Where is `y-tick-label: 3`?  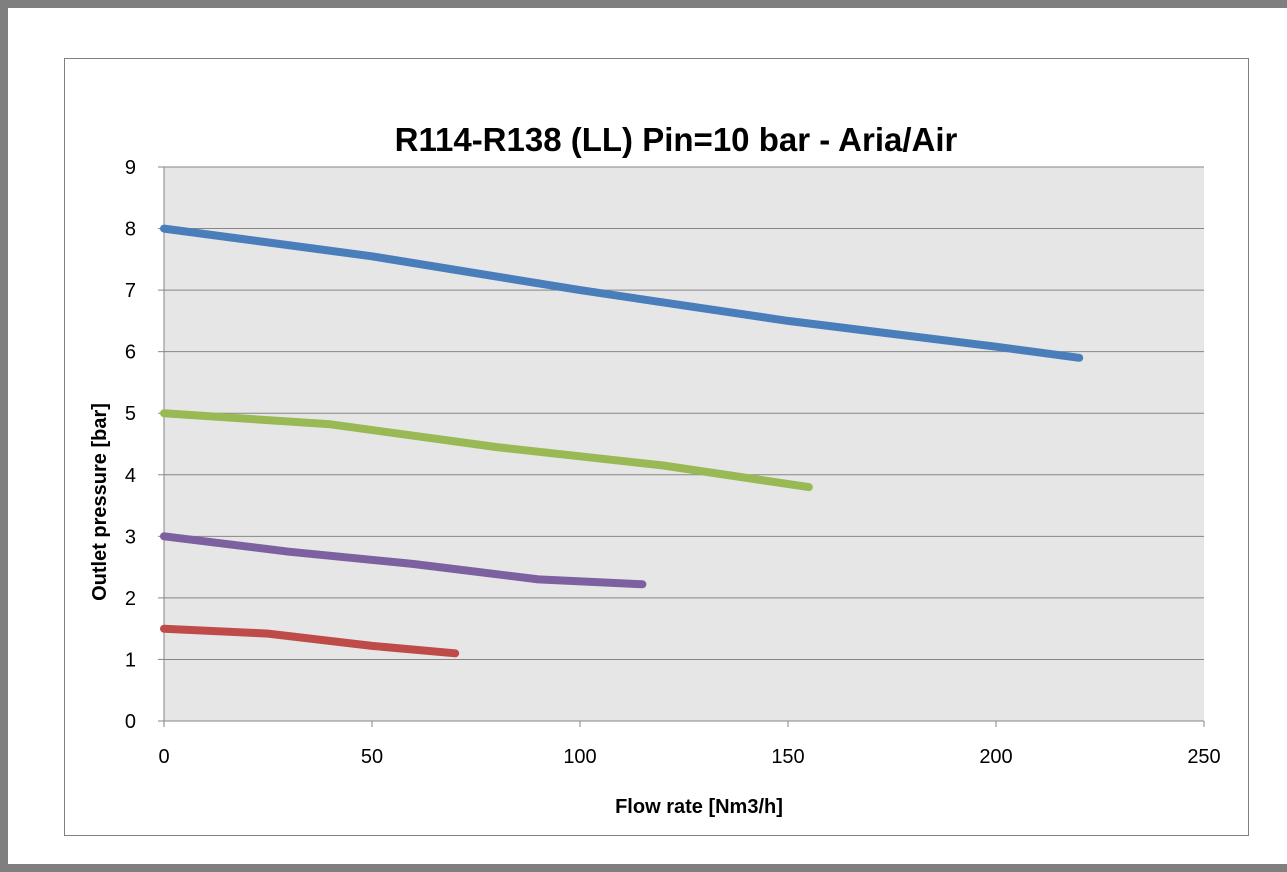 y-tick-label: 3 is located at coordinates (130, 537).